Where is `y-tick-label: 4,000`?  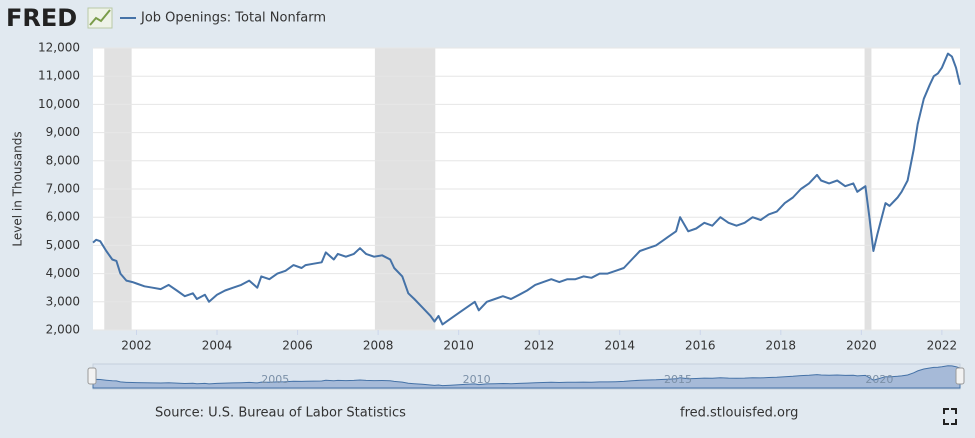 y-tick-label: 4,000 is located at coordinates (63, 273).